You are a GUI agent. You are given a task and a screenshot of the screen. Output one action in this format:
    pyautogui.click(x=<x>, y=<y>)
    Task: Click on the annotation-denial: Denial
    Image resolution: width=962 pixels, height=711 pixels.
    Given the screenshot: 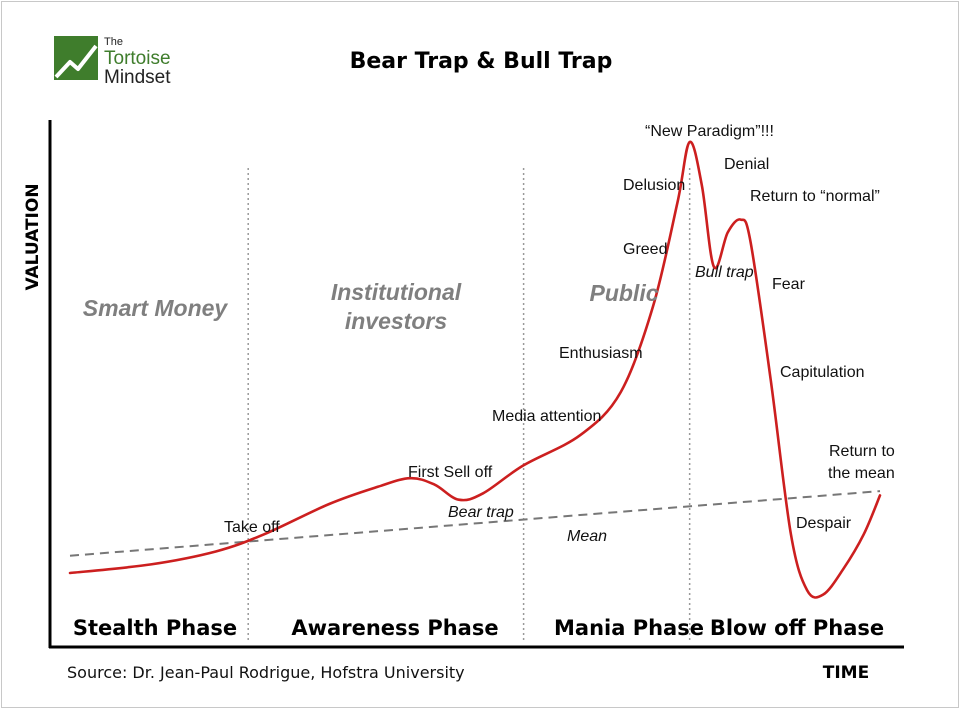 What is the action you would take?
    pyautogui.click(x=746, y=164)
    